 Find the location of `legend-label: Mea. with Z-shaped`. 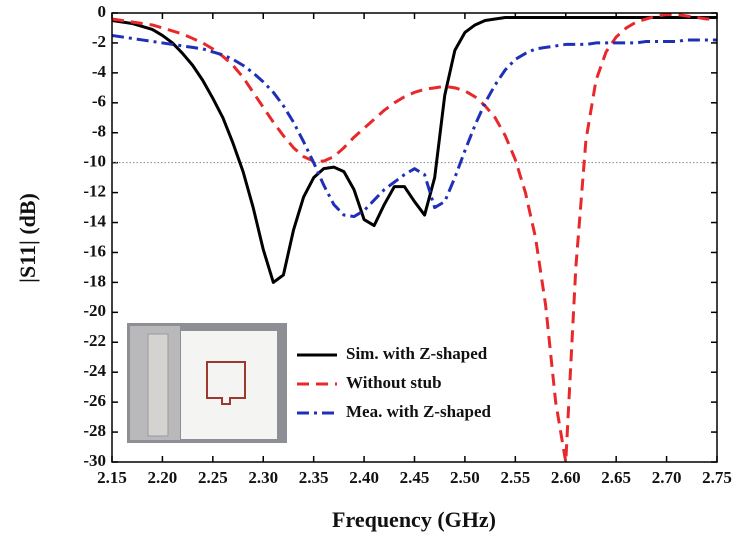

legend-label: Mea. with Z-shaped is located at coordinates (419, 411).